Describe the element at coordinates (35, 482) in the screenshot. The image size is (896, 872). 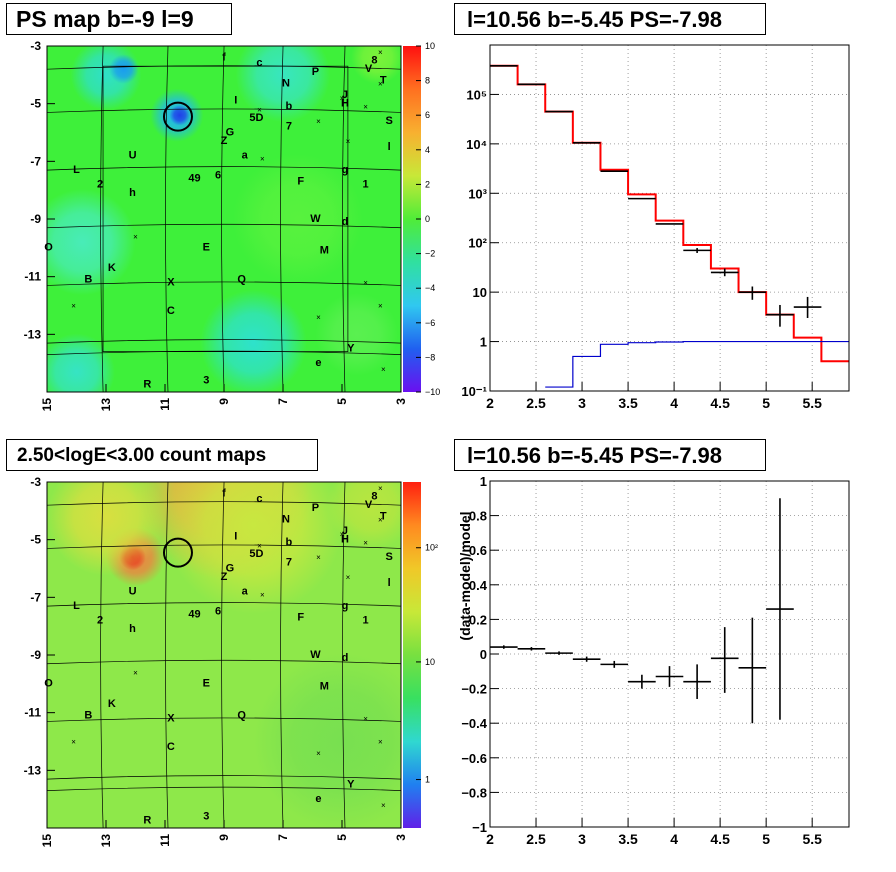
I see `y-tick-label: -3` at that location.